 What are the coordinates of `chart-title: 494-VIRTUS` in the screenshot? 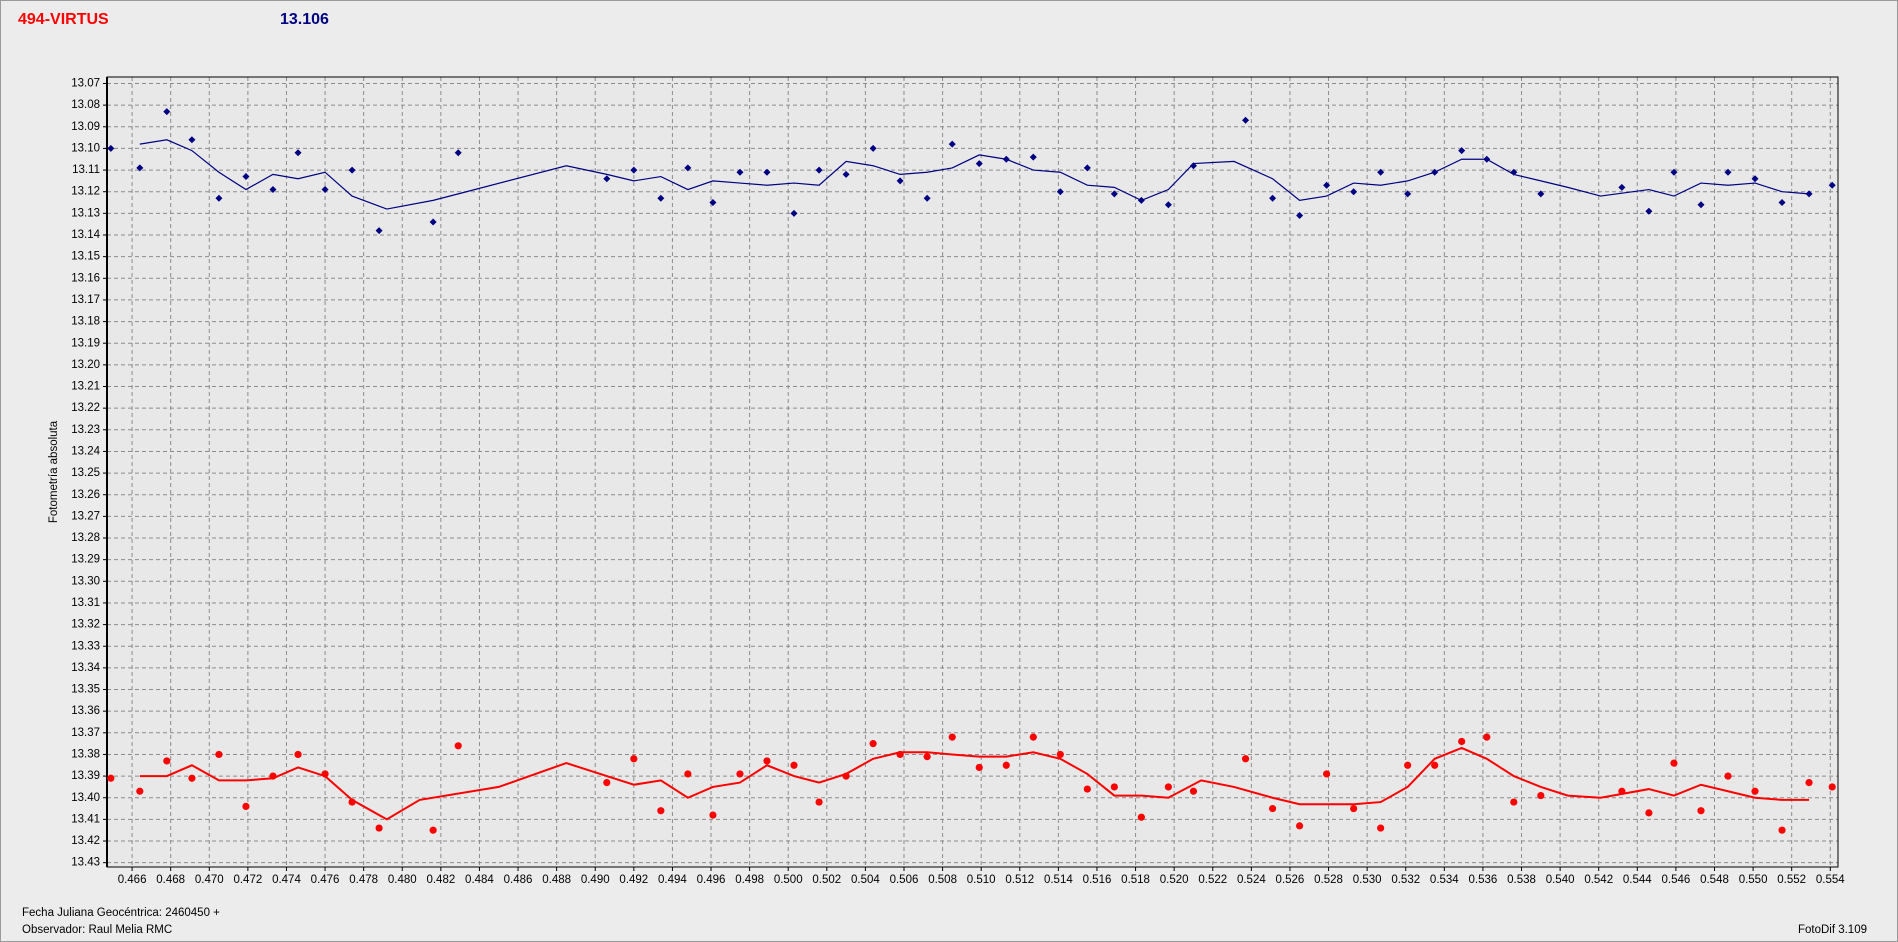 It's located at (63, 19).